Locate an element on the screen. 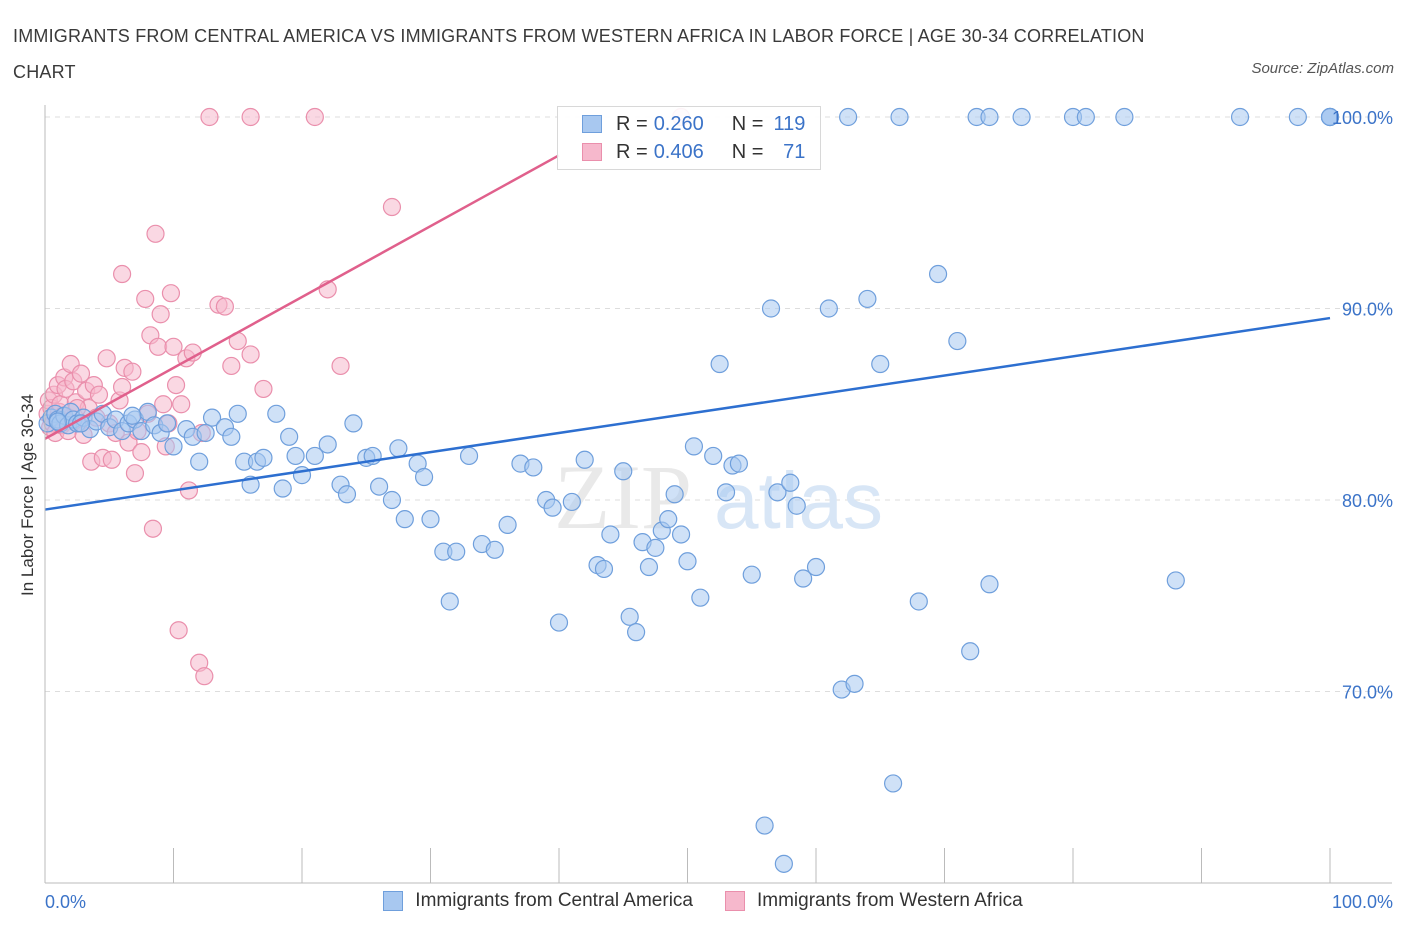 This screenshot has height=930, width=1406. legend-n-key: N = is located at coordinates (747, 123).